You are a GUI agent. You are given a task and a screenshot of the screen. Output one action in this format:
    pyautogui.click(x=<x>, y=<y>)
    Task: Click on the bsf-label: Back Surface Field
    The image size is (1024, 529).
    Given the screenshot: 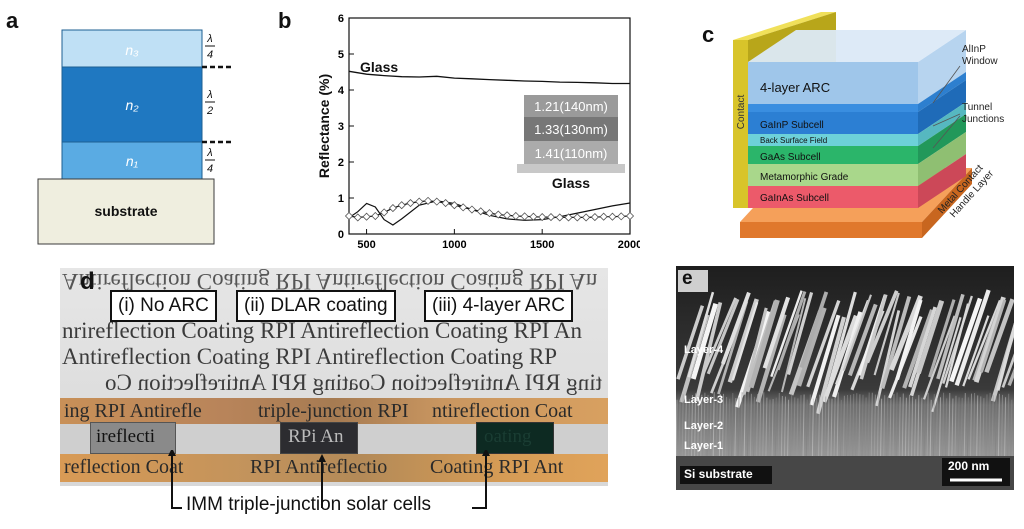 What is the action you would take?
    pyautogui.click(x=793, y=140)
    